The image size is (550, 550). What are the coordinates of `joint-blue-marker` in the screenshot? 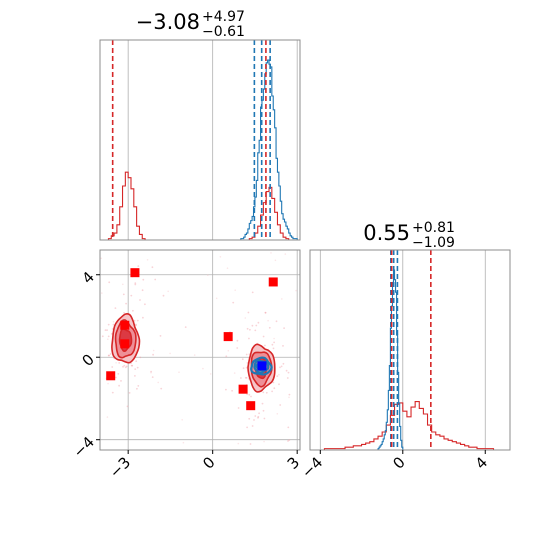 It's located at (262, 366).